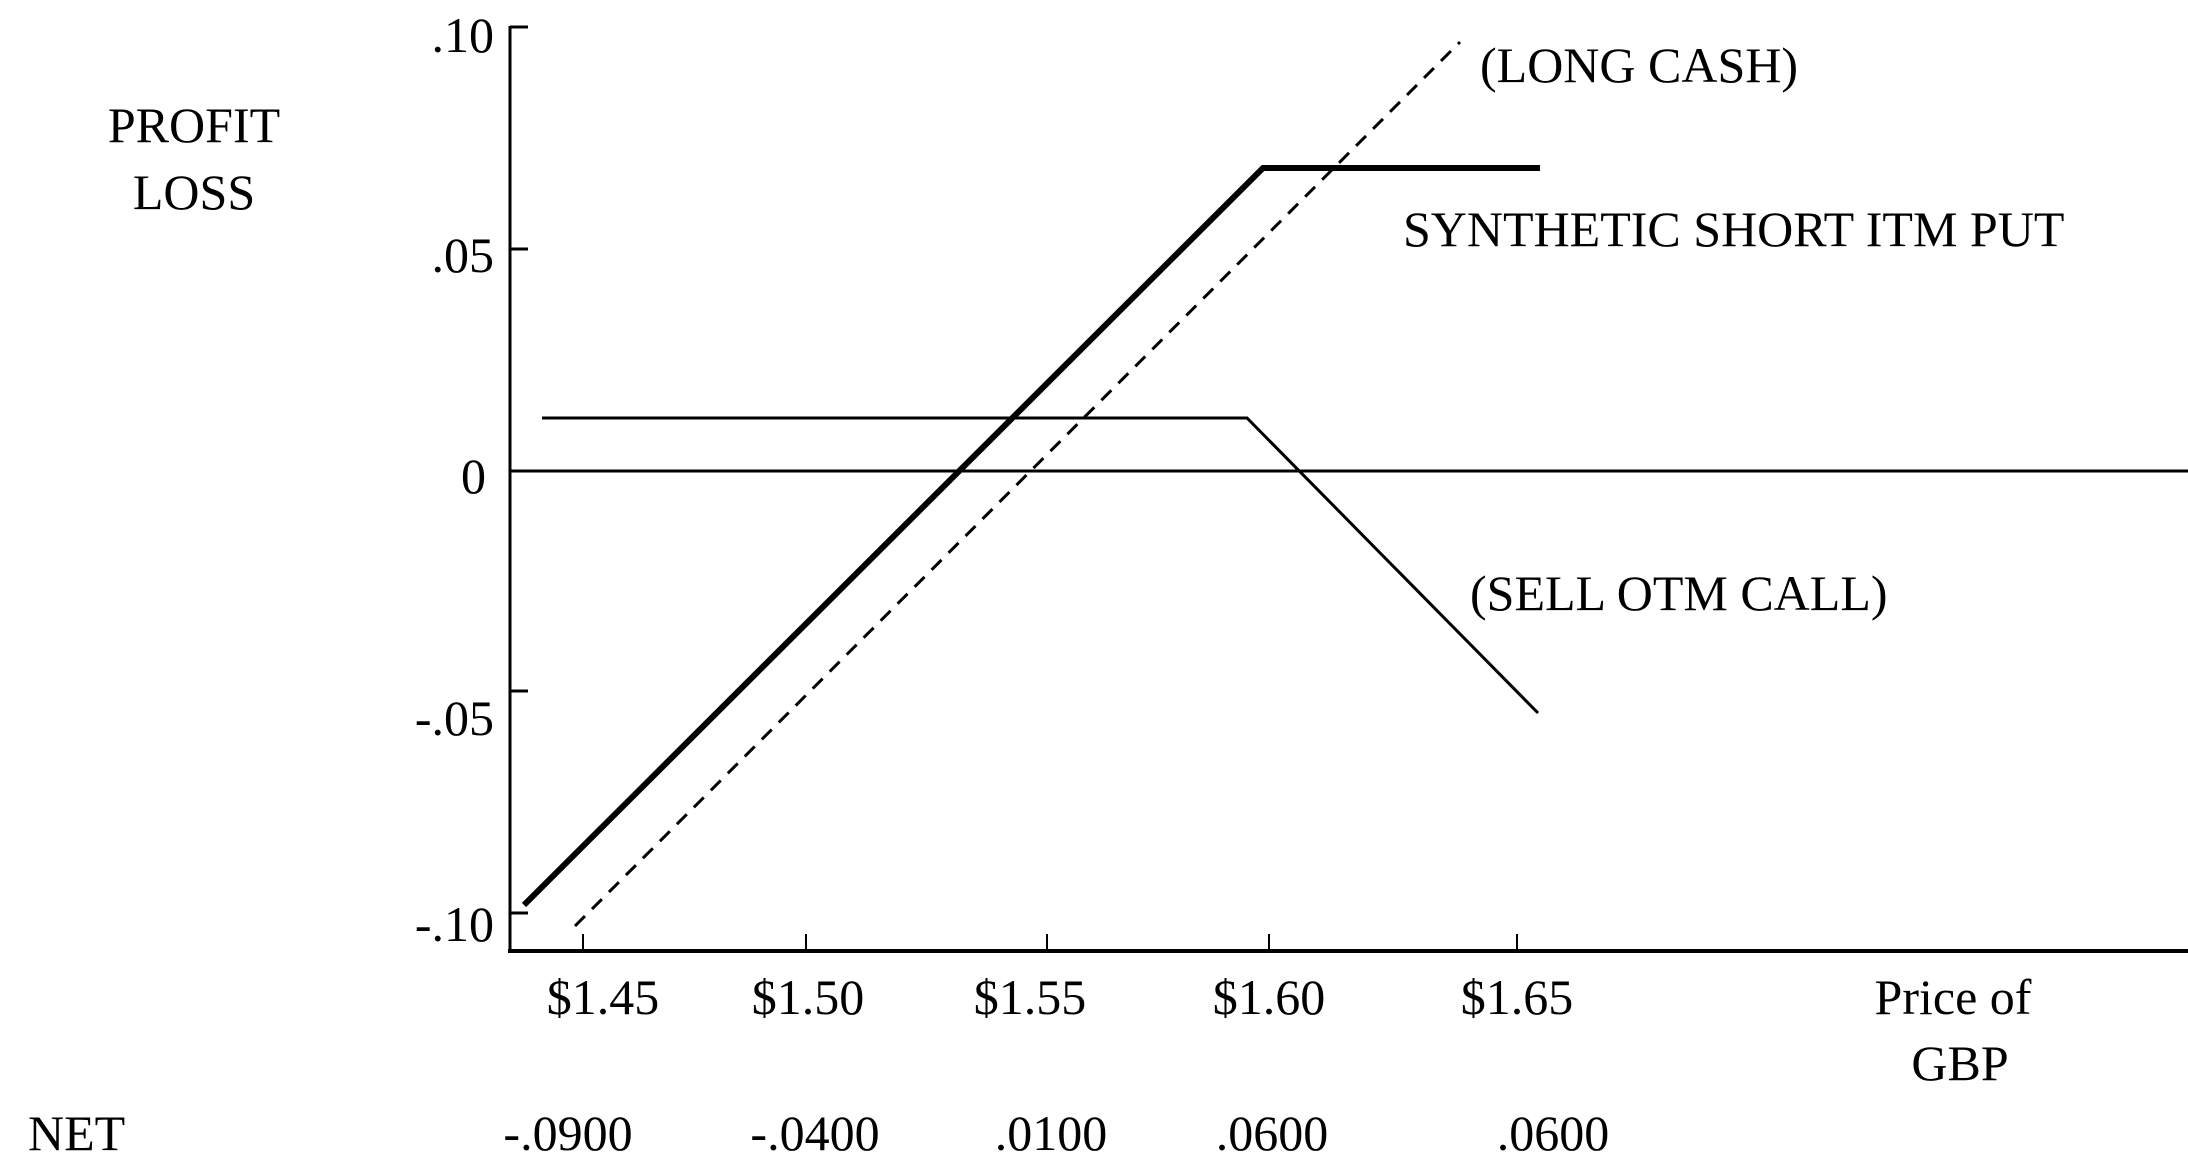  What do you see at coordinates (1517, 997) in the screenshot?
I see `x-tick-label: $1.65` at bounding box center [1517, 997].